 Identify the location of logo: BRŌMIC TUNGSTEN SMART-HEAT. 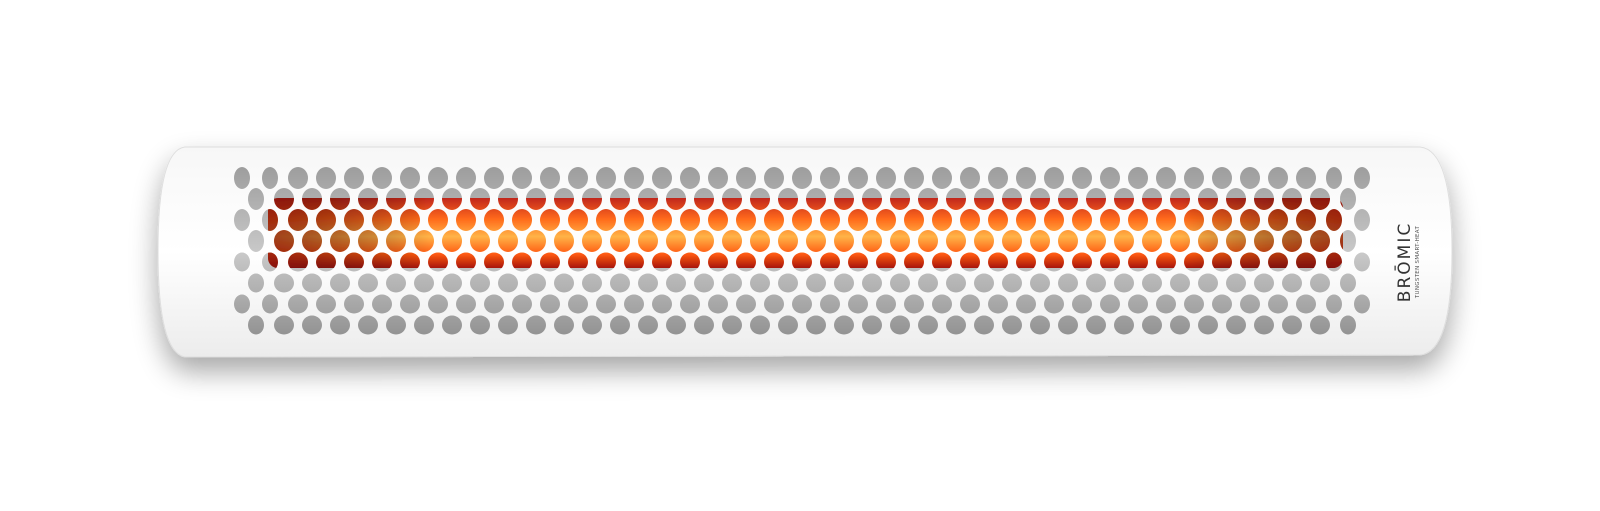
(1407, 262).